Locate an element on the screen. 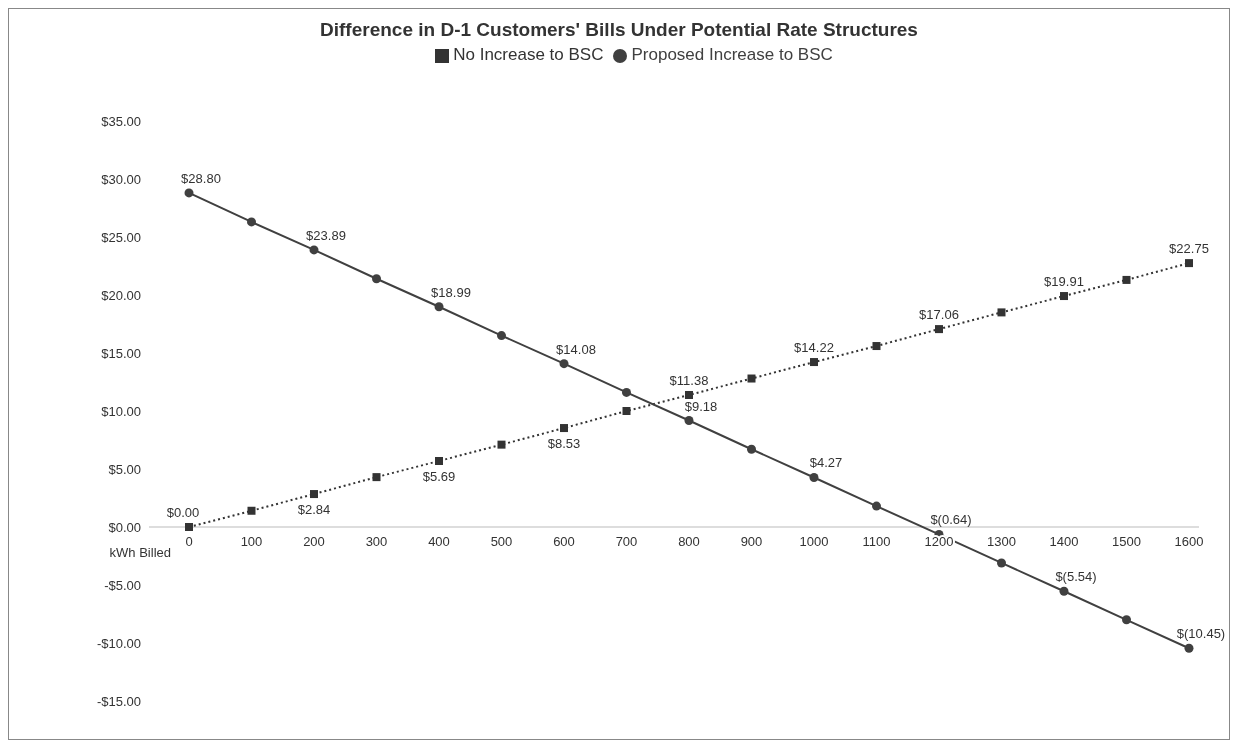  y-tick-label: $15.00 is located at coordinates (121, 353).